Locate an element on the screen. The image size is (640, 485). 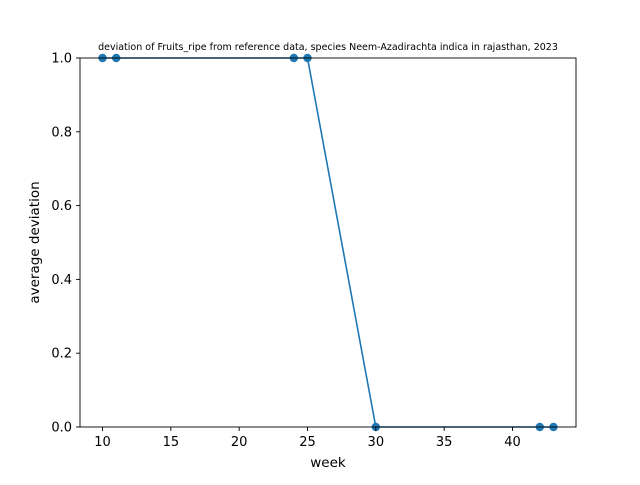
x-tick-label: 30 is located at coordinates (376, 442).